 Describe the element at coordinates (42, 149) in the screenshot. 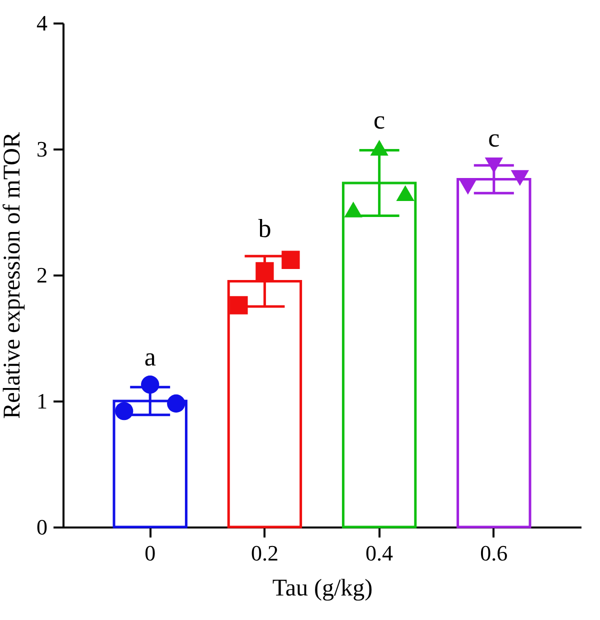

I see `y-tick-label: 3` at that location.